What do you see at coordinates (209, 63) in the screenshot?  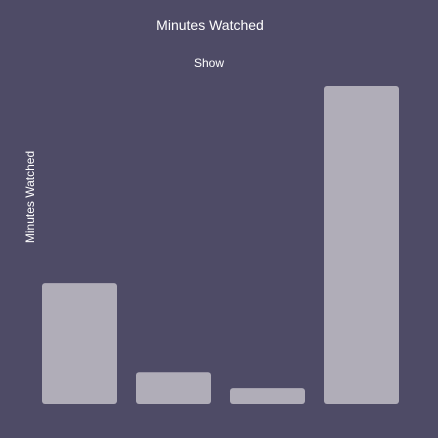 I see `chart-subtitle: Show` at bounding box center [209, 63].